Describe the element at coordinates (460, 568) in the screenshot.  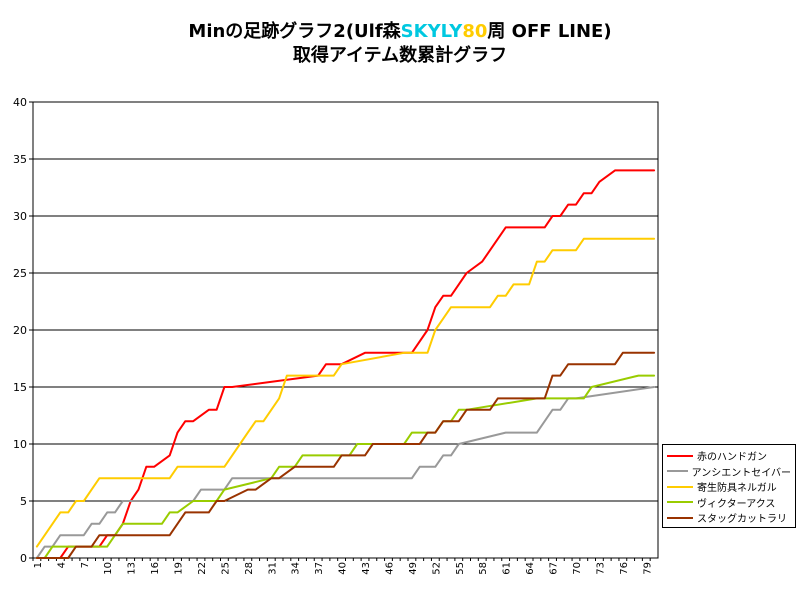
I see `x-tick-label-55: 55` at that location.